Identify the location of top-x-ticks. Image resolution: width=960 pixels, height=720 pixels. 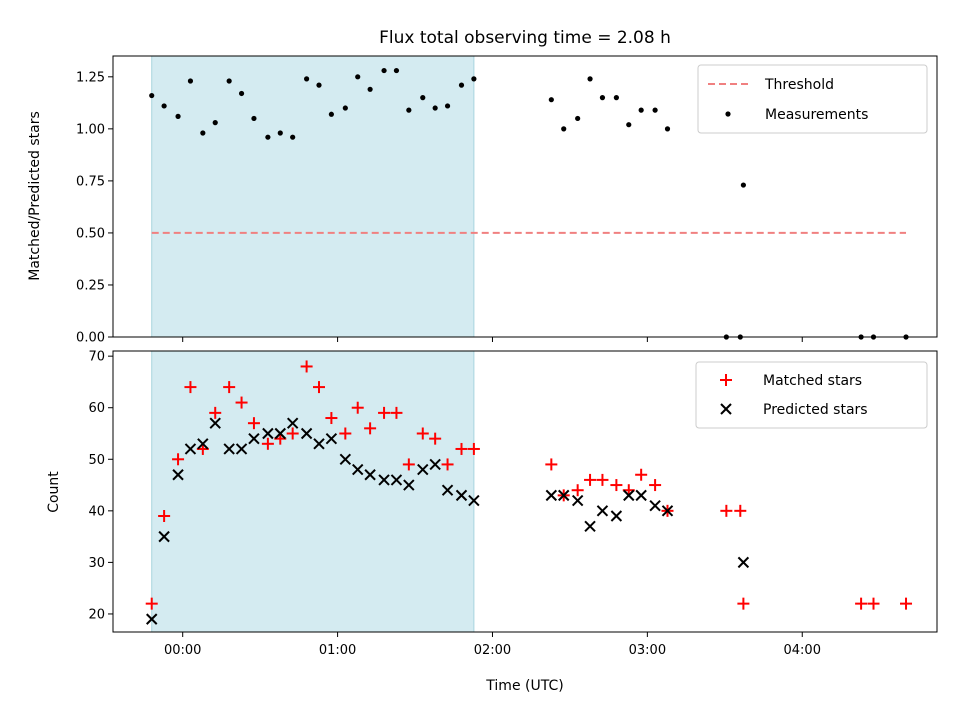
(492, 339).